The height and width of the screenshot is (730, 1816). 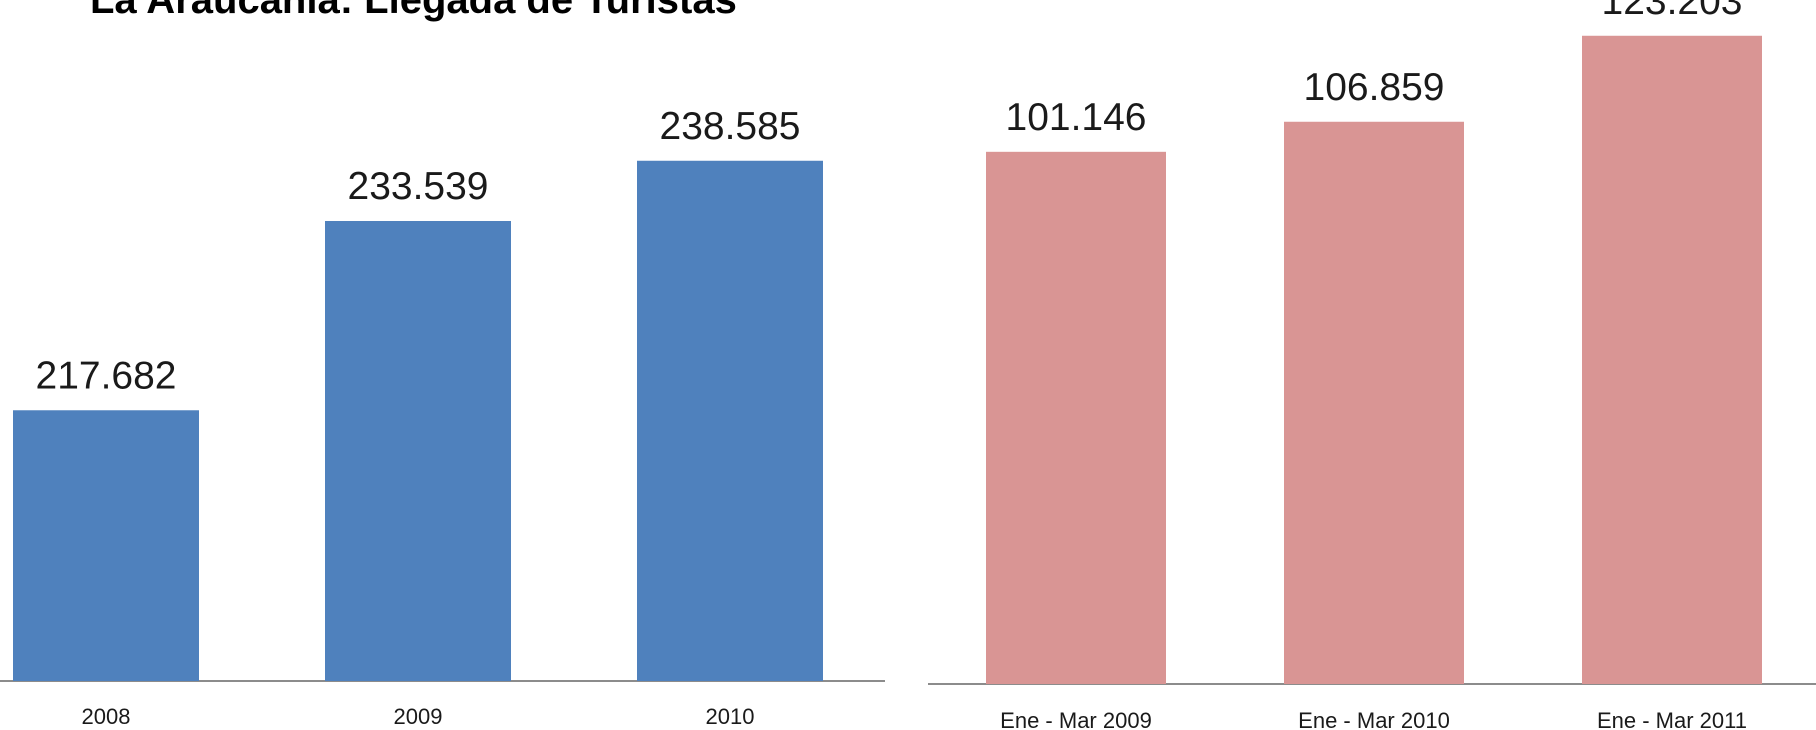 What do you see at coordinates (1374, 719) in the screenshot?
I see `right-x-tick-label: Ene - Mar 2010` at bounding box center [1374, 719].